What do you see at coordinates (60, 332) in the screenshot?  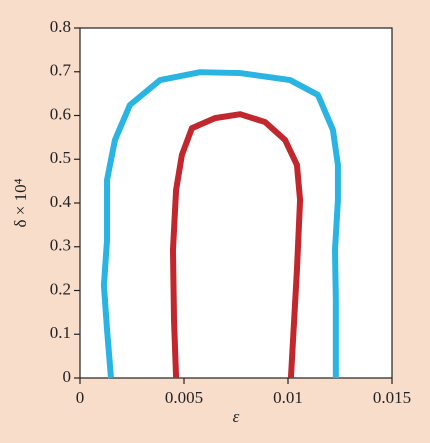 I see `y-tick-label: 0.1` at bounding box center [60, 332].